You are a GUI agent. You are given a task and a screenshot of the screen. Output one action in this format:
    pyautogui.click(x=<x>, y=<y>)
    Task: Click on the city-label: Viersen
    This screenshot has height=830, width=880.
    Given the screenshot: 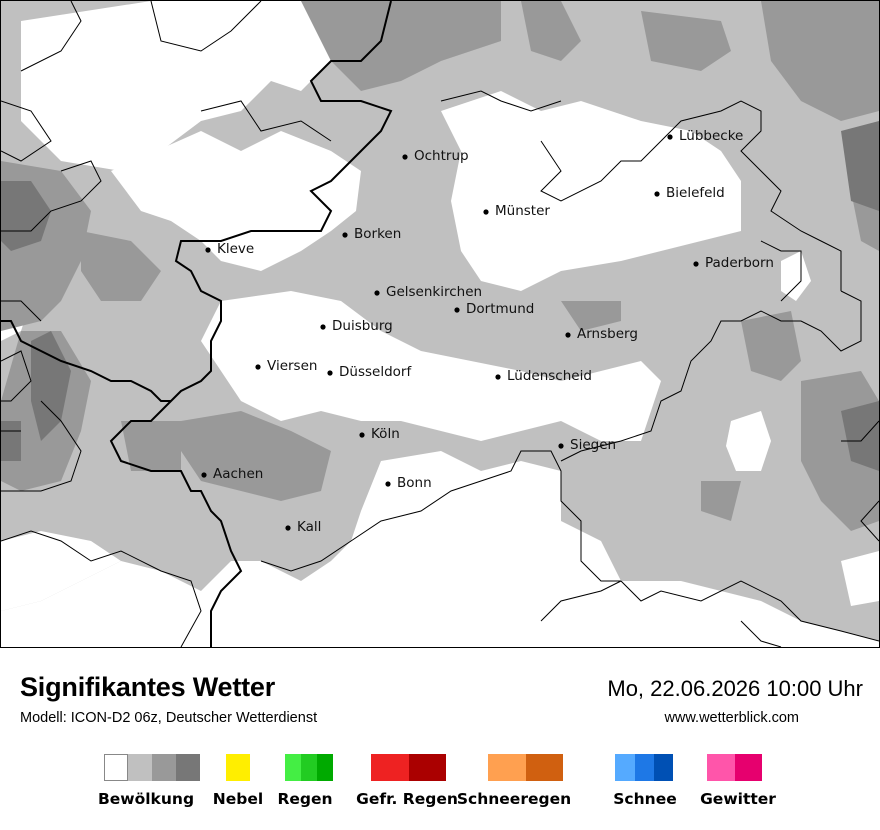 What is the action you would take?
    pyautogui.click(x=292, y=366)
    